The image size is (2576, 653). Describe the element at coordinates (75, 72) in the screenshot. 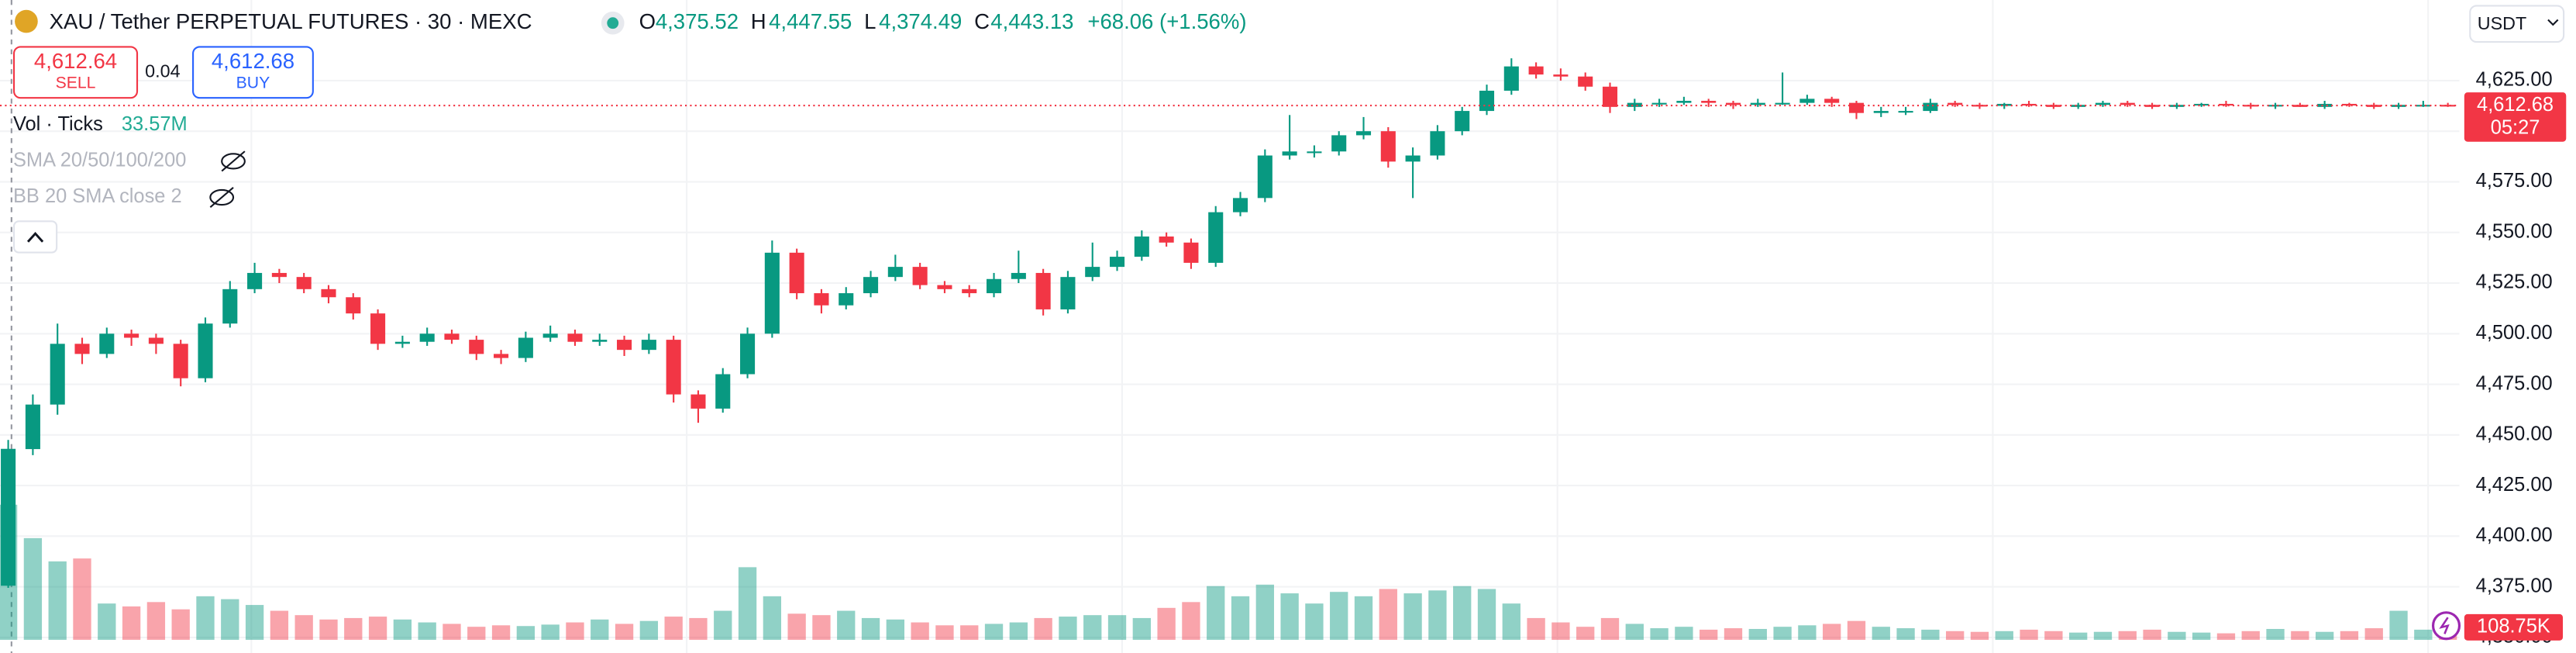

I see `sell-button` at that location.